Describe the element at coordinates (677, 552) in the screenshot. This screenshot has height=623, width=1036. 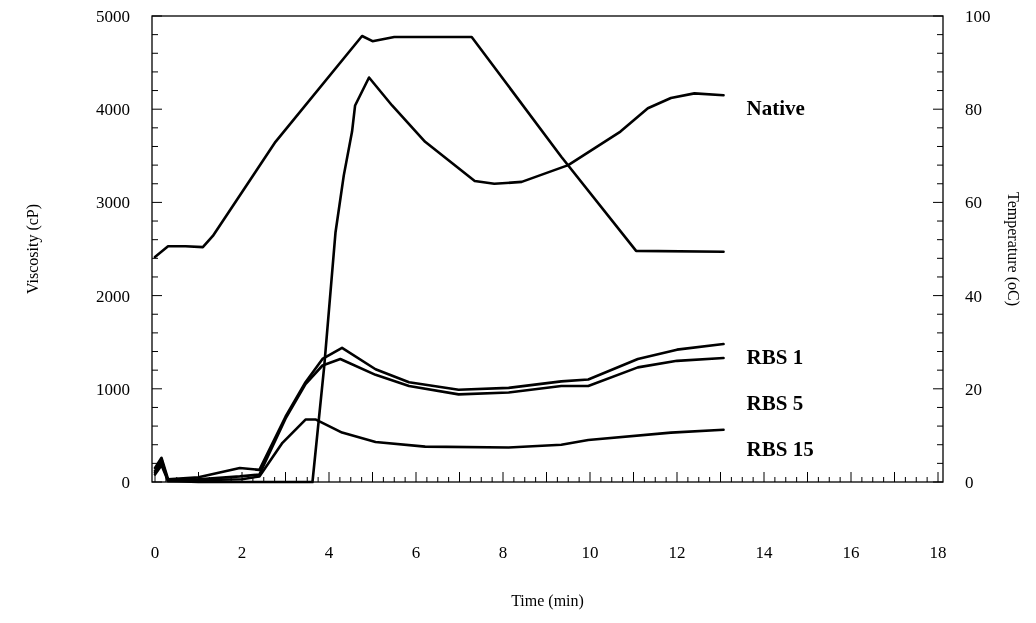
I see `x-tick-label: 12` at that location.